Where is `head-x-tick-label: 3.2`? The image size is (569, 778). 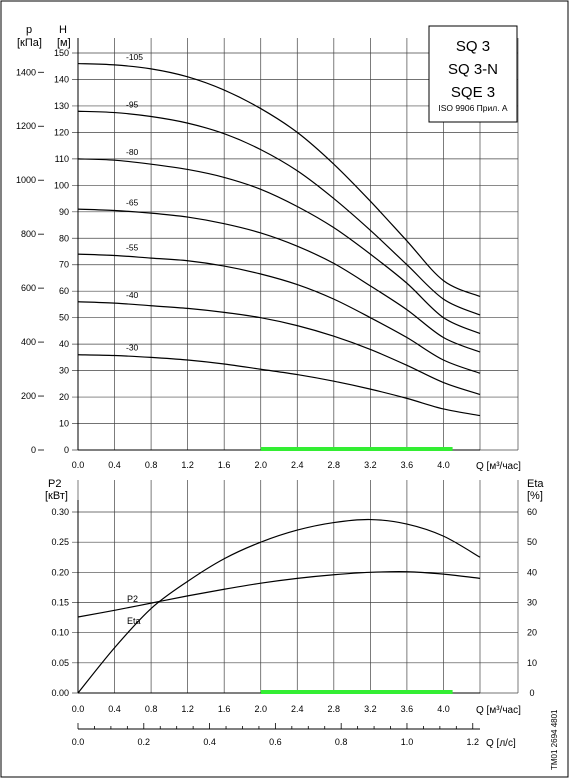
head-x-tick-label: 3.2 is located at coordinates (370, 465).